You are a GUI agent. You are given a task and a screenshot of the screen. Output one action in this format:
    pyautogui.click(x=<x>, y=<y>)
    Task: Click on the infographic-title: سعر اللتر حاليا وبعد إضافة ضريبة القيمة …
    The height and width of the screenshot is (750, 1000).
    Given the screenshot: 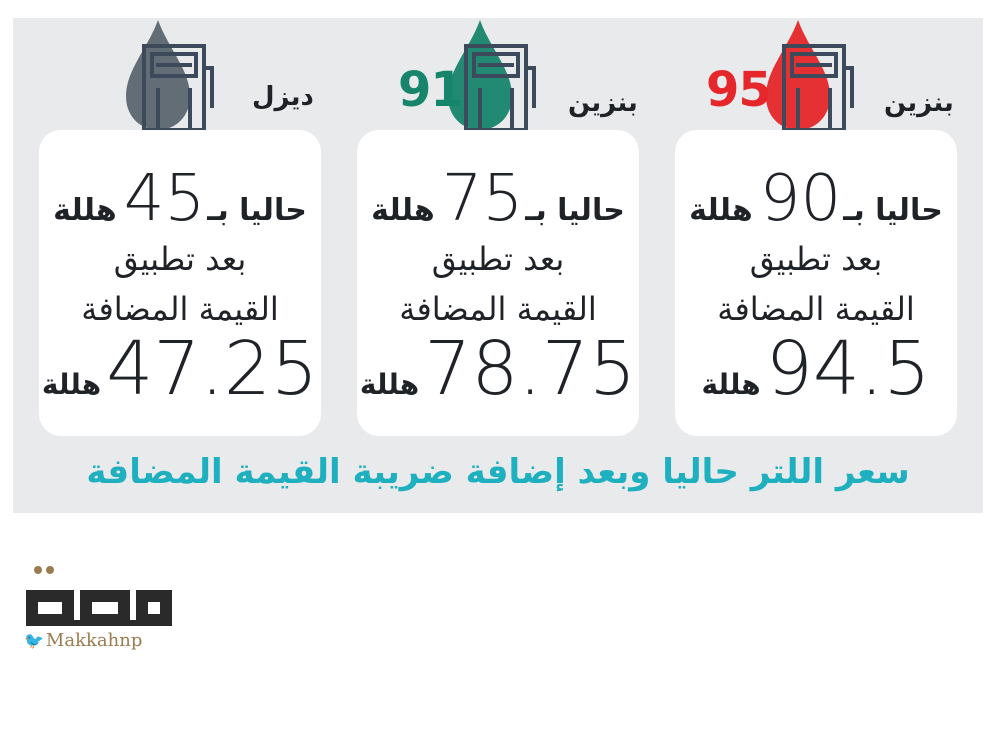 What is the action you would take?
    pyautogui.click(x=498, y=472)
    